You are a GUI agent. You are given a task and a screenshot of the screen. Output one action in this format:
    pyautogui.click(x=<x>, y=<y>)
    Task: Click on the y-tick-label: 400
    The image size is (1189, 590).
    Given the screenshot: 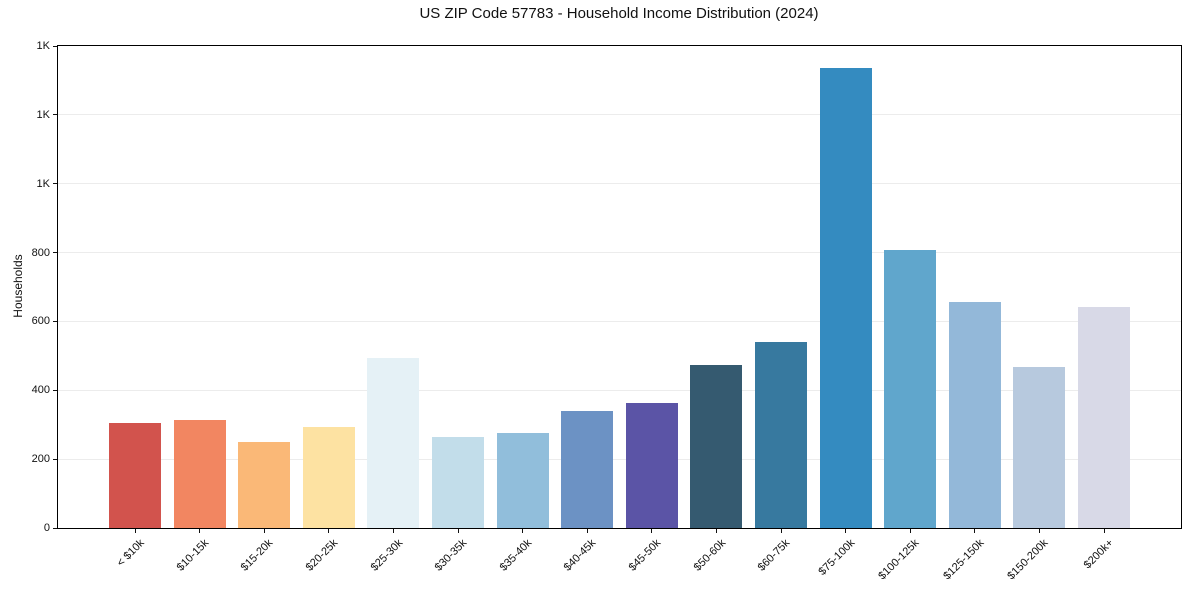 What is the action you would take?
    pyautogui.click(x=40, y=390)
    